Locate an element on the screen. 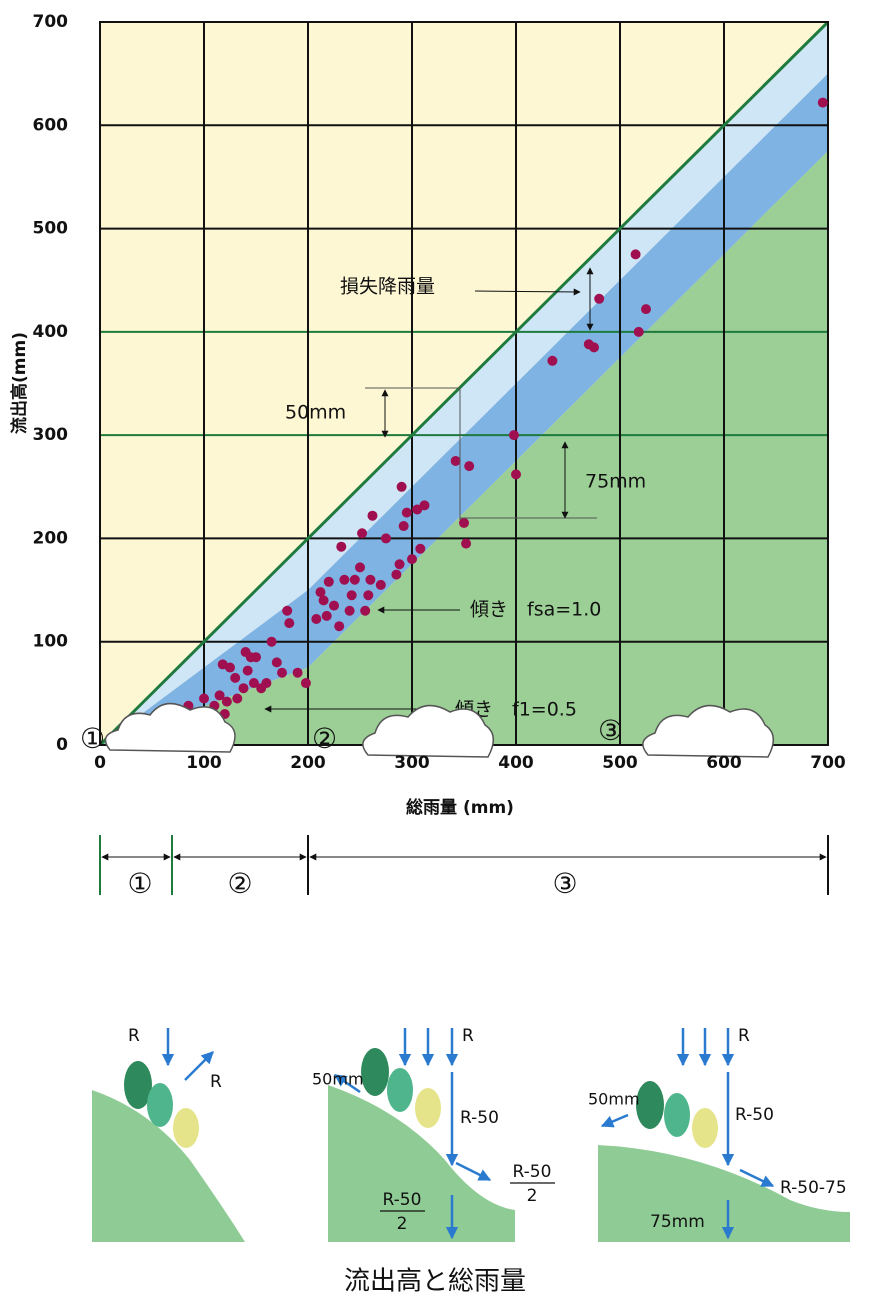 The width and height of the screenshot is (870, 1298). y-tick-label: 0 is located at coordinates (62, 745).